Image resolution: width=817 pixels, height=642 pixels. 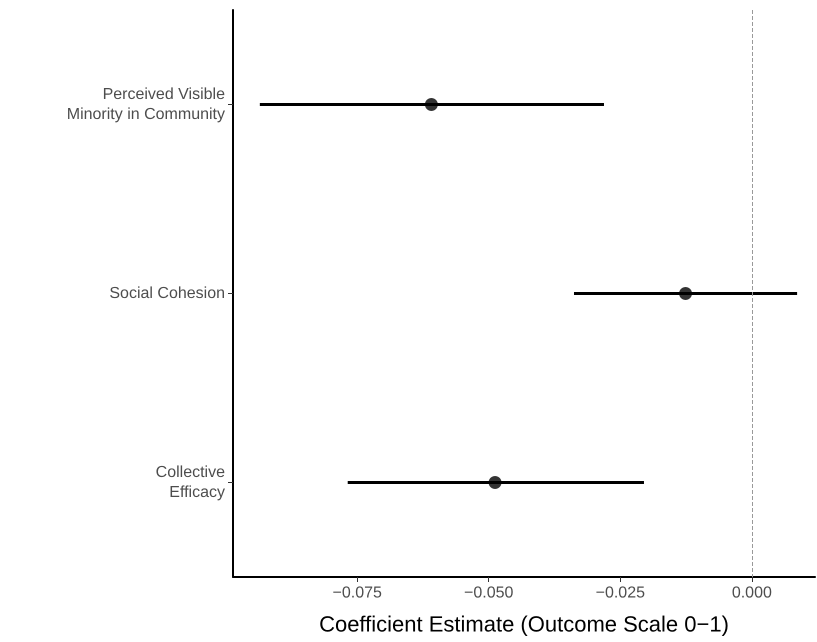 What do you see at coordinates (357, 593) in the screenshot?
I see `x-tick-label: −0.075` at bounding box center [357, 593].